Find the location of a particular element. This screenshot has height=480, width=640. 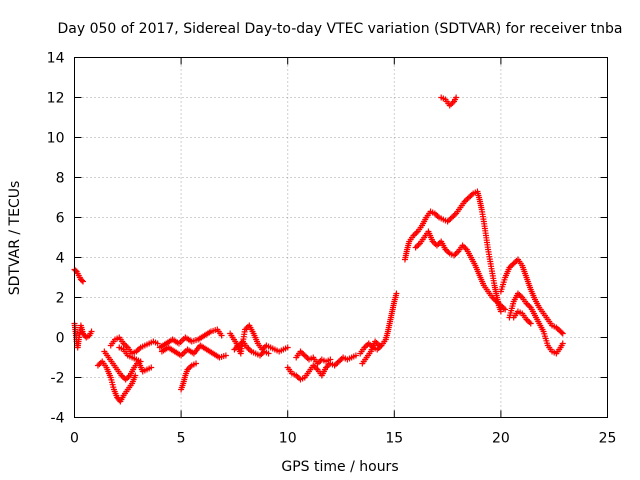

y-tick-label: 8 is located at coordinates (60, 179).